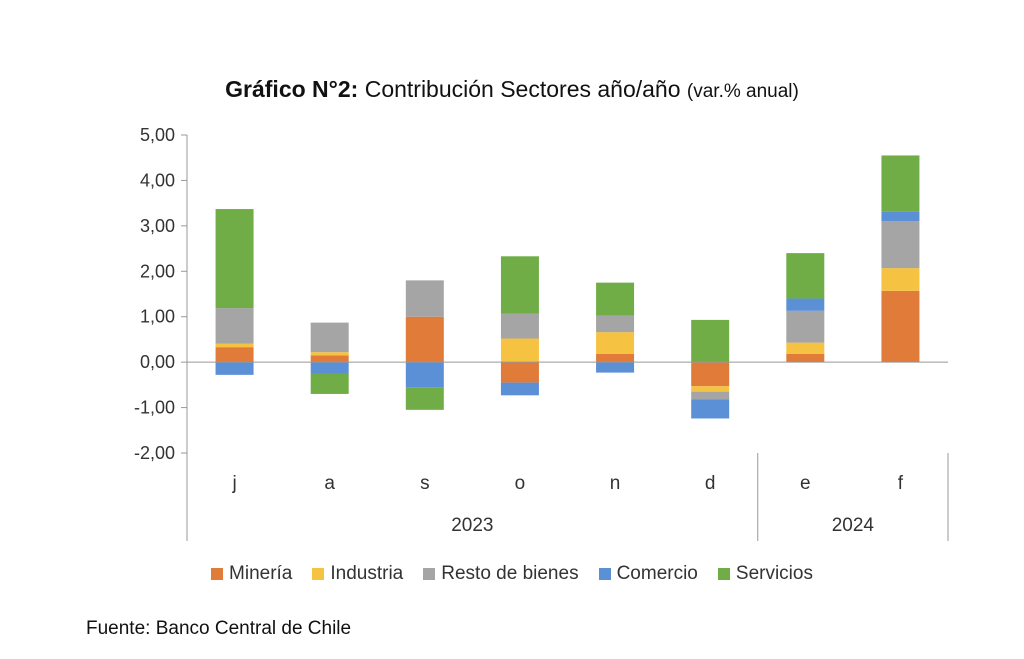  I want to click on chart-title-bold: Gráfico N°2:, so click(292, 89).